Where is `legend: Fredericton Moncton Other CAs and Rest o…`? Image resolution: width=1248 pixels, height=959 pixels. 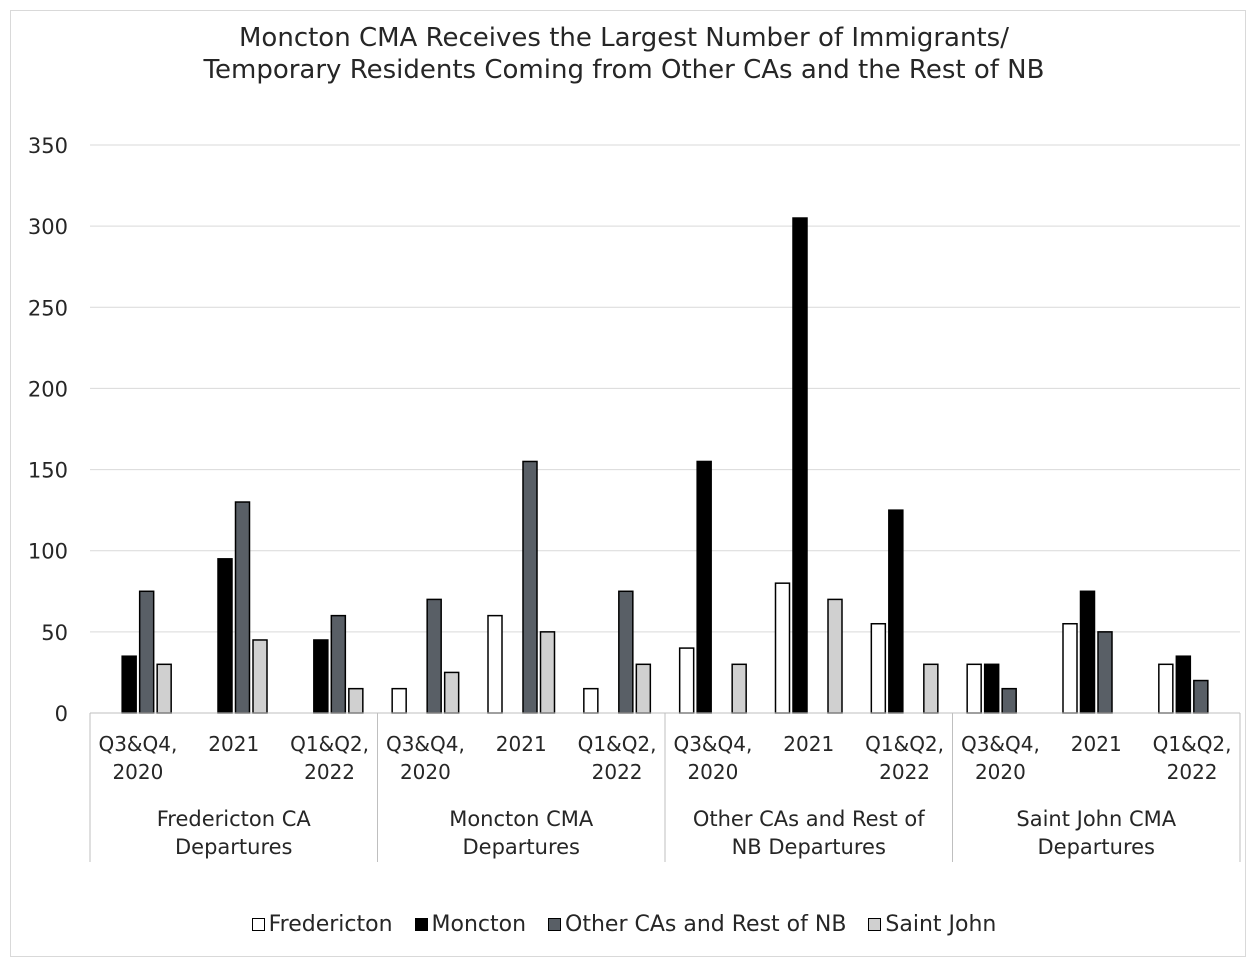 legend: Fredericton Moncton Other CAs and Rest o… is located at coordinates (624, 924).